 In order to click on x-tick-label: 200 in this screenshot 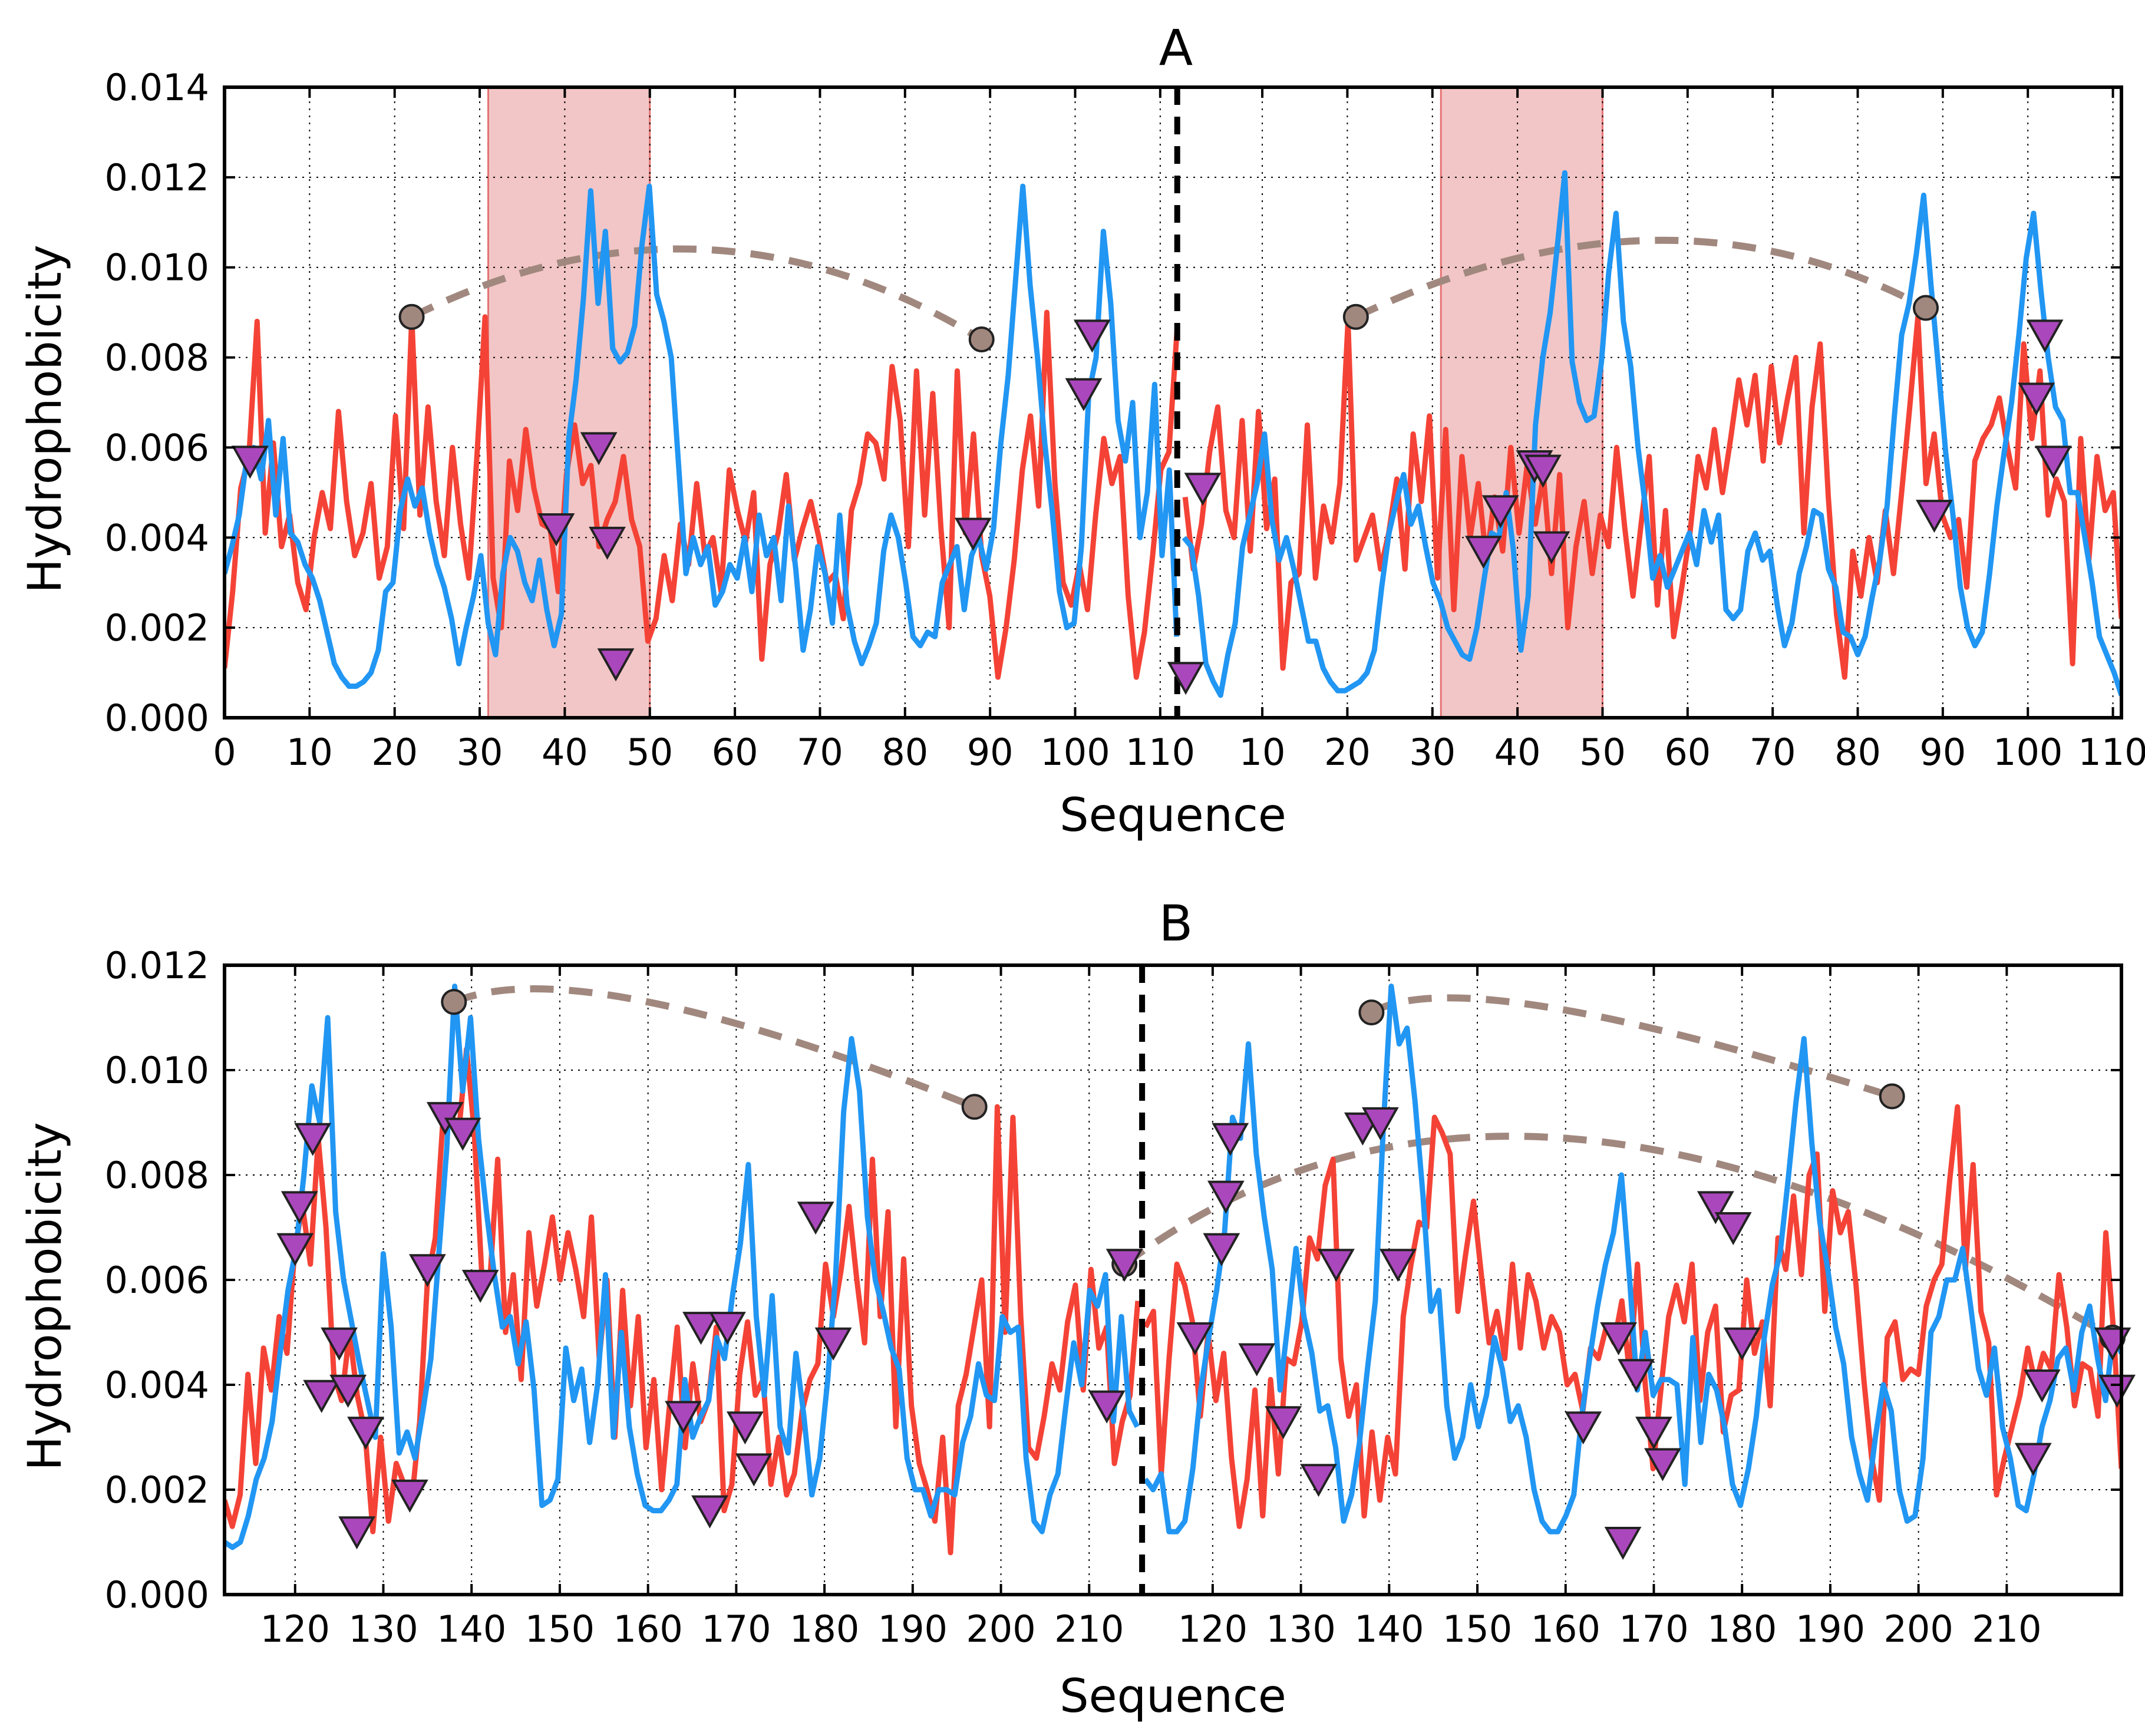, I will do `click(1000, 1629)`.